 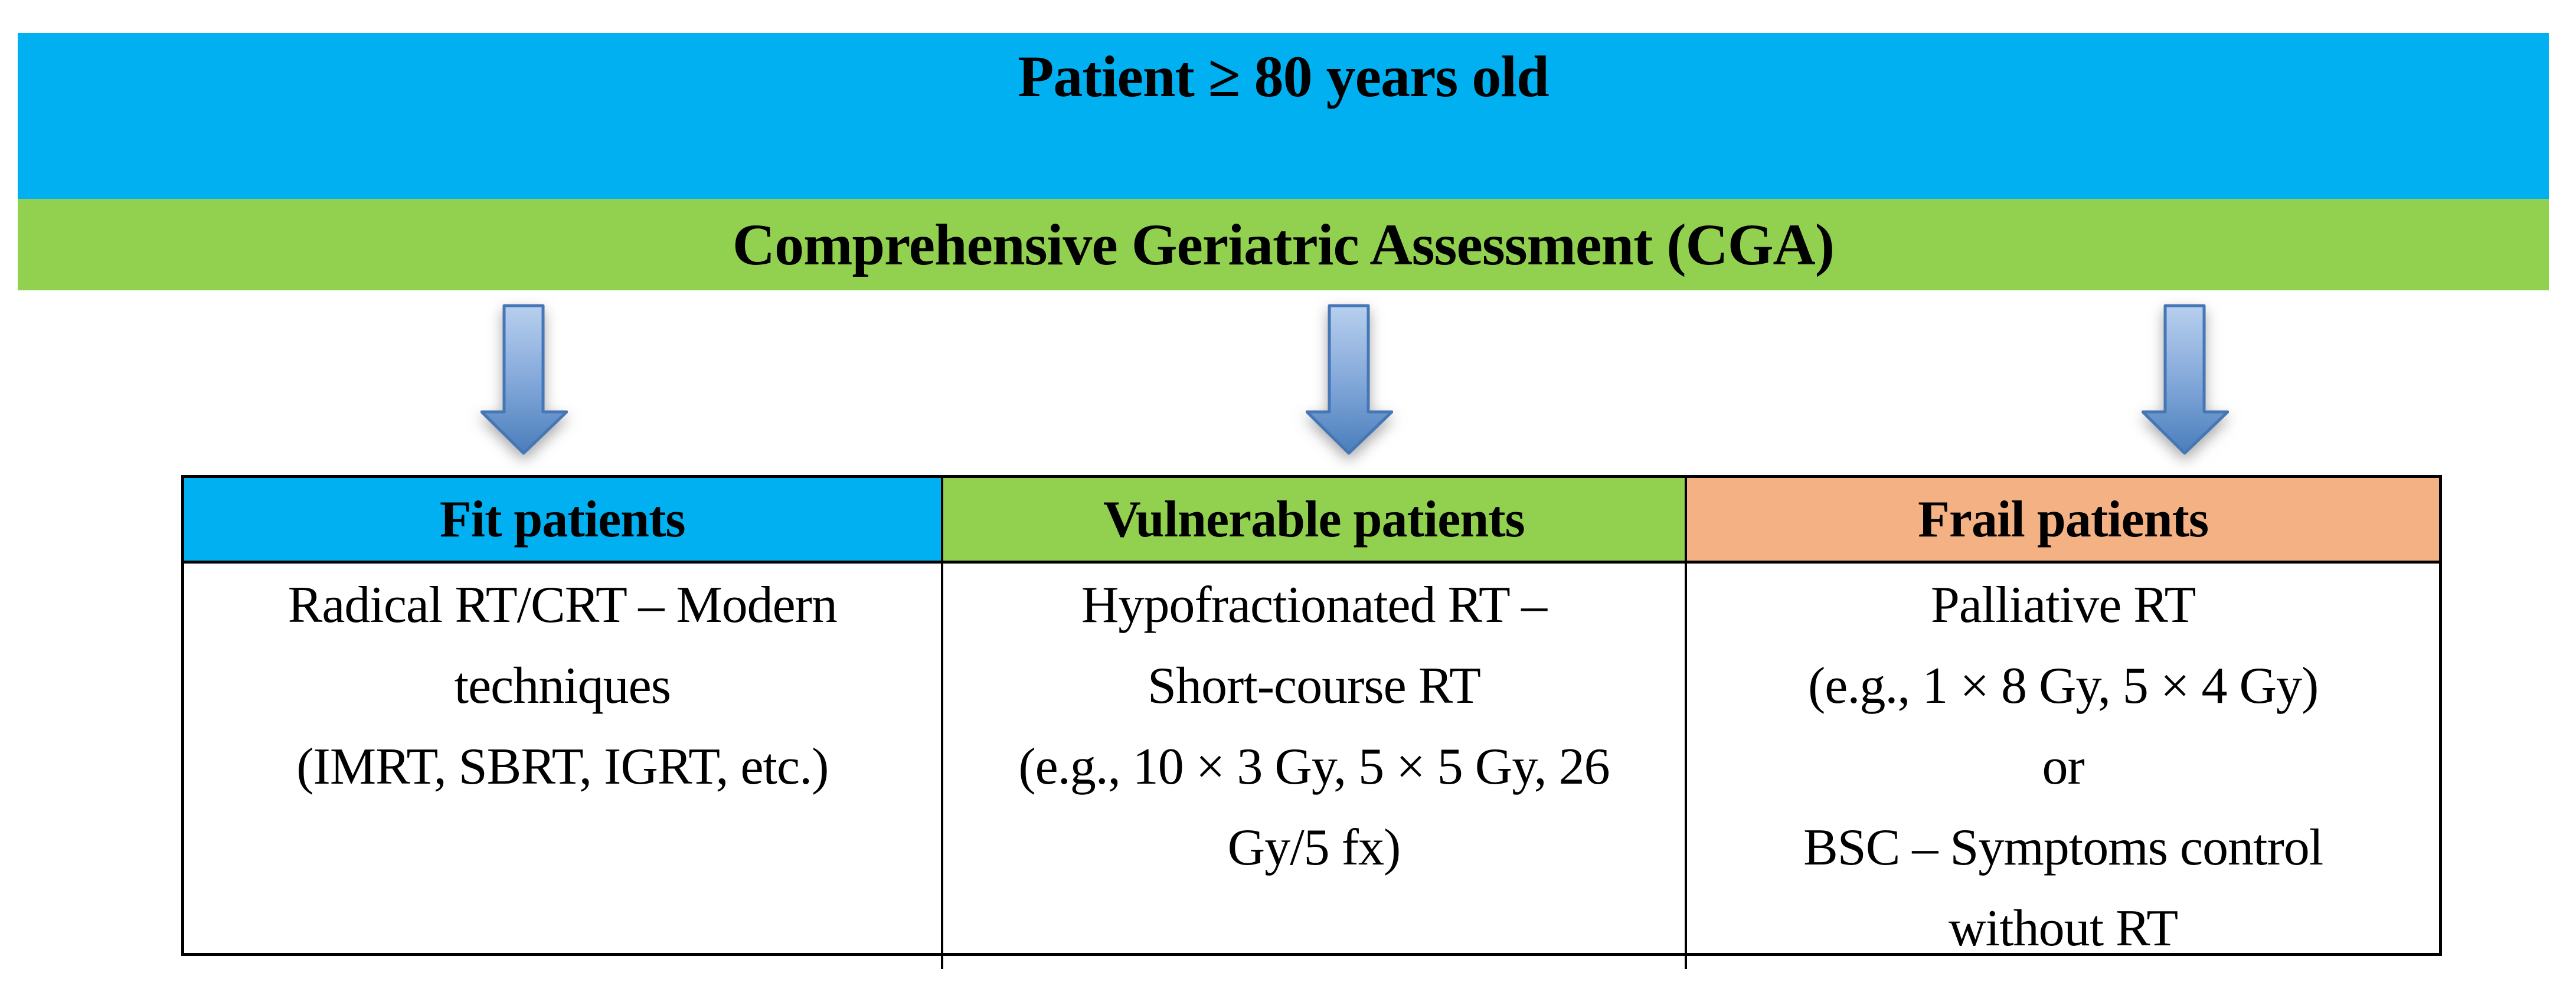 I want to click on table-header-frail-patients: Frail patients, so click(x=2063, y=521).